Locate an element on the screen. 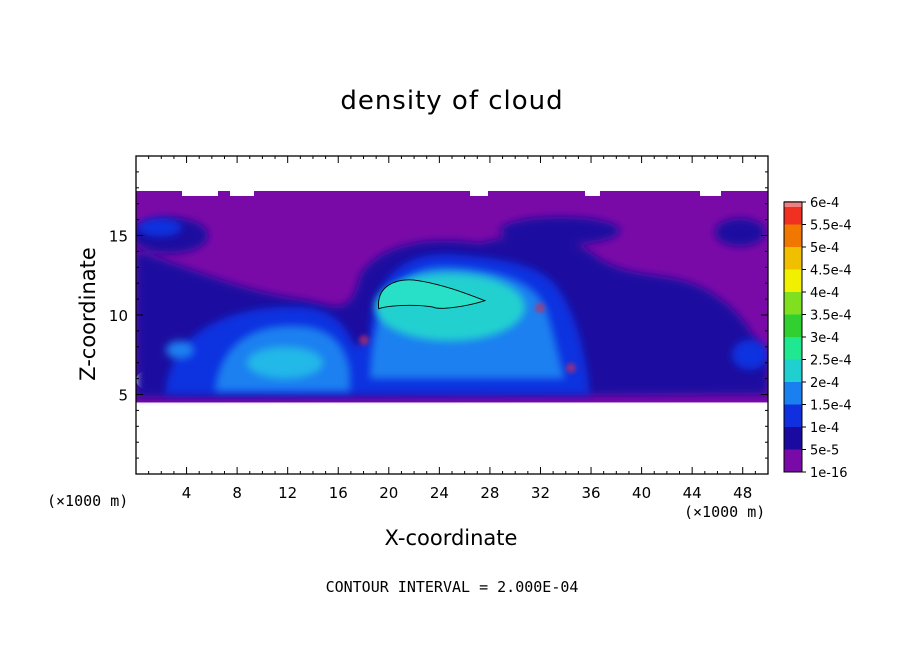  x-tick-label: 12 is located at coordinates (287, 493).